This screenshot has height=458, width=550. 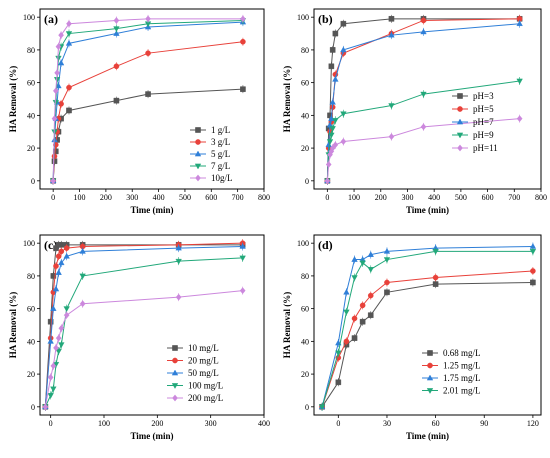 What do you see at coordinates (264, 197) in the screenshot?
I see `x-tick-label: 800` at bounding box center [264, 197].